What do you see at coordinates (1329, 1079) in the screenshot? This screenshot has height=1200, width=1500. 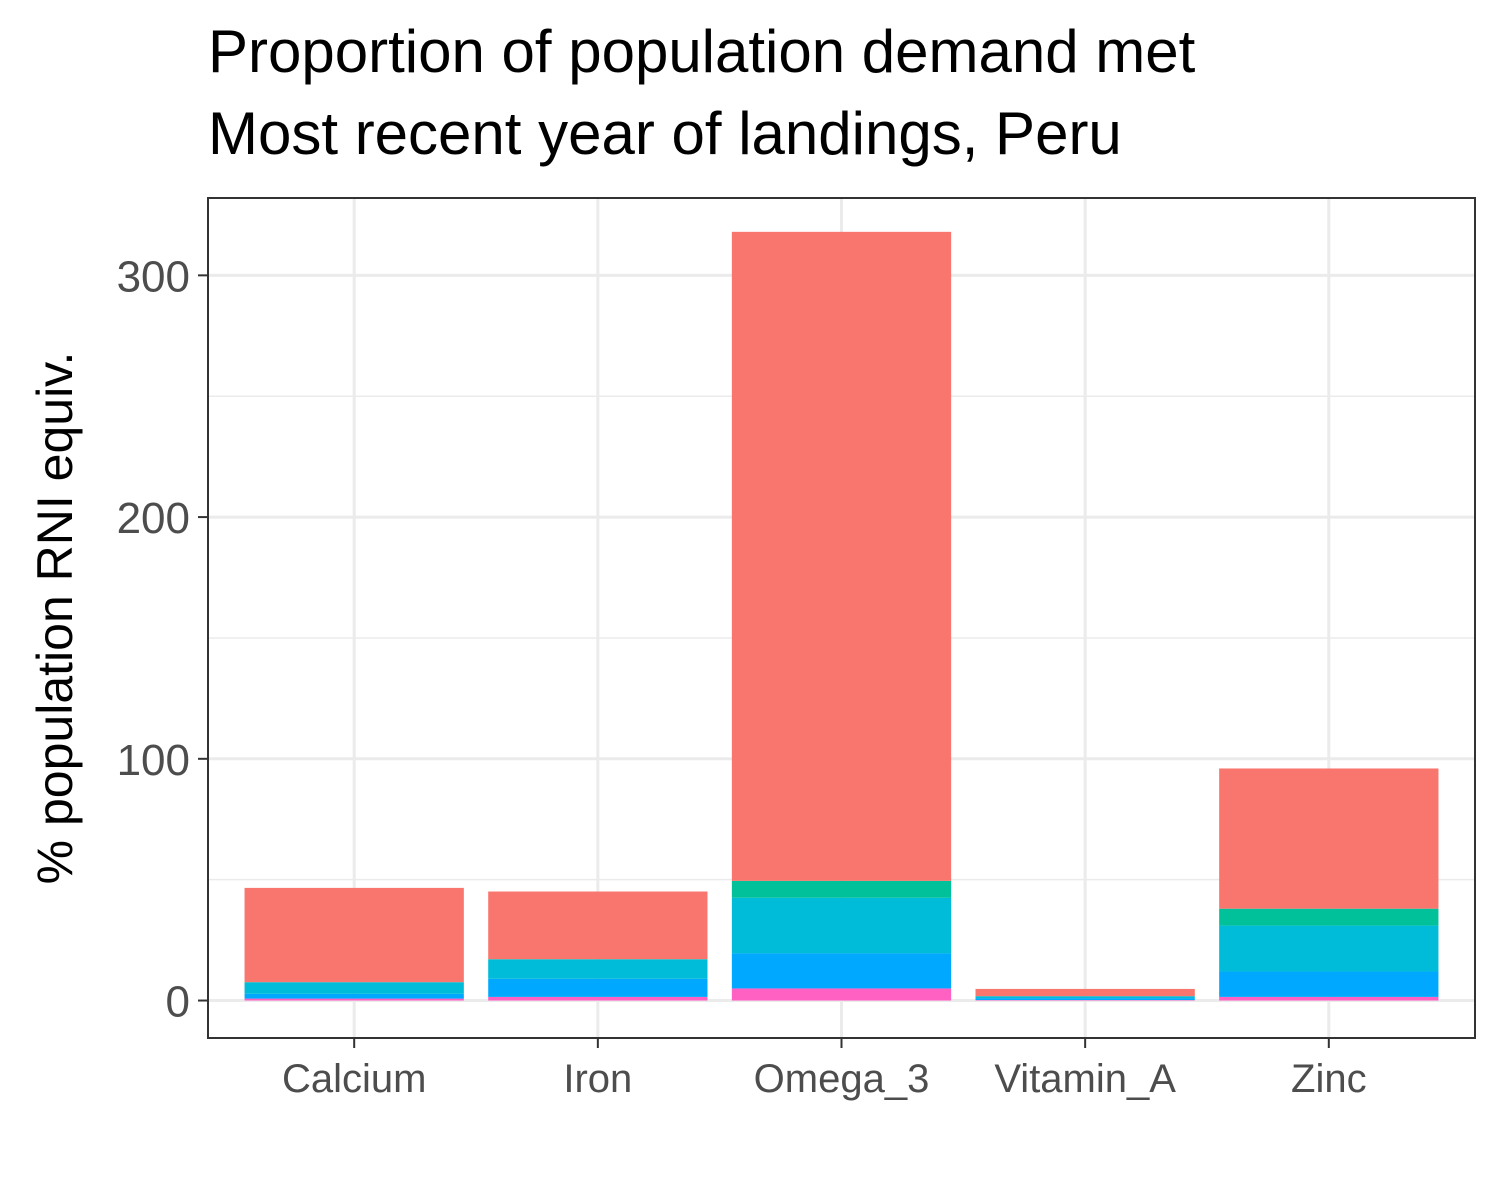 I see `x-tick-label: Zinc` at bounding box center [1329, 1079].